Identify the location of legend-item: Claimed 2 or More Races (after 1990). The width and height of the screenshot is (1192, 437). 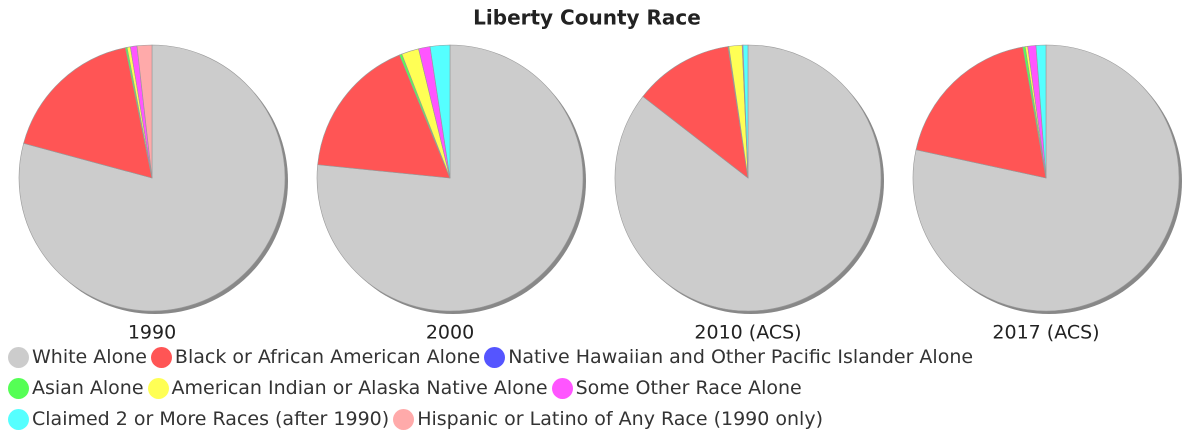
(198, 419).